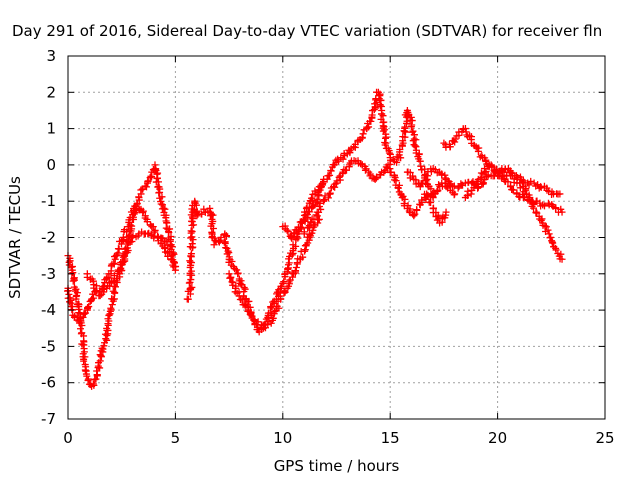 The image size is (640, 480). Describe the element at coordinates (390, 438) in the screenshot. I see `x-tick-label: 15` at that location.